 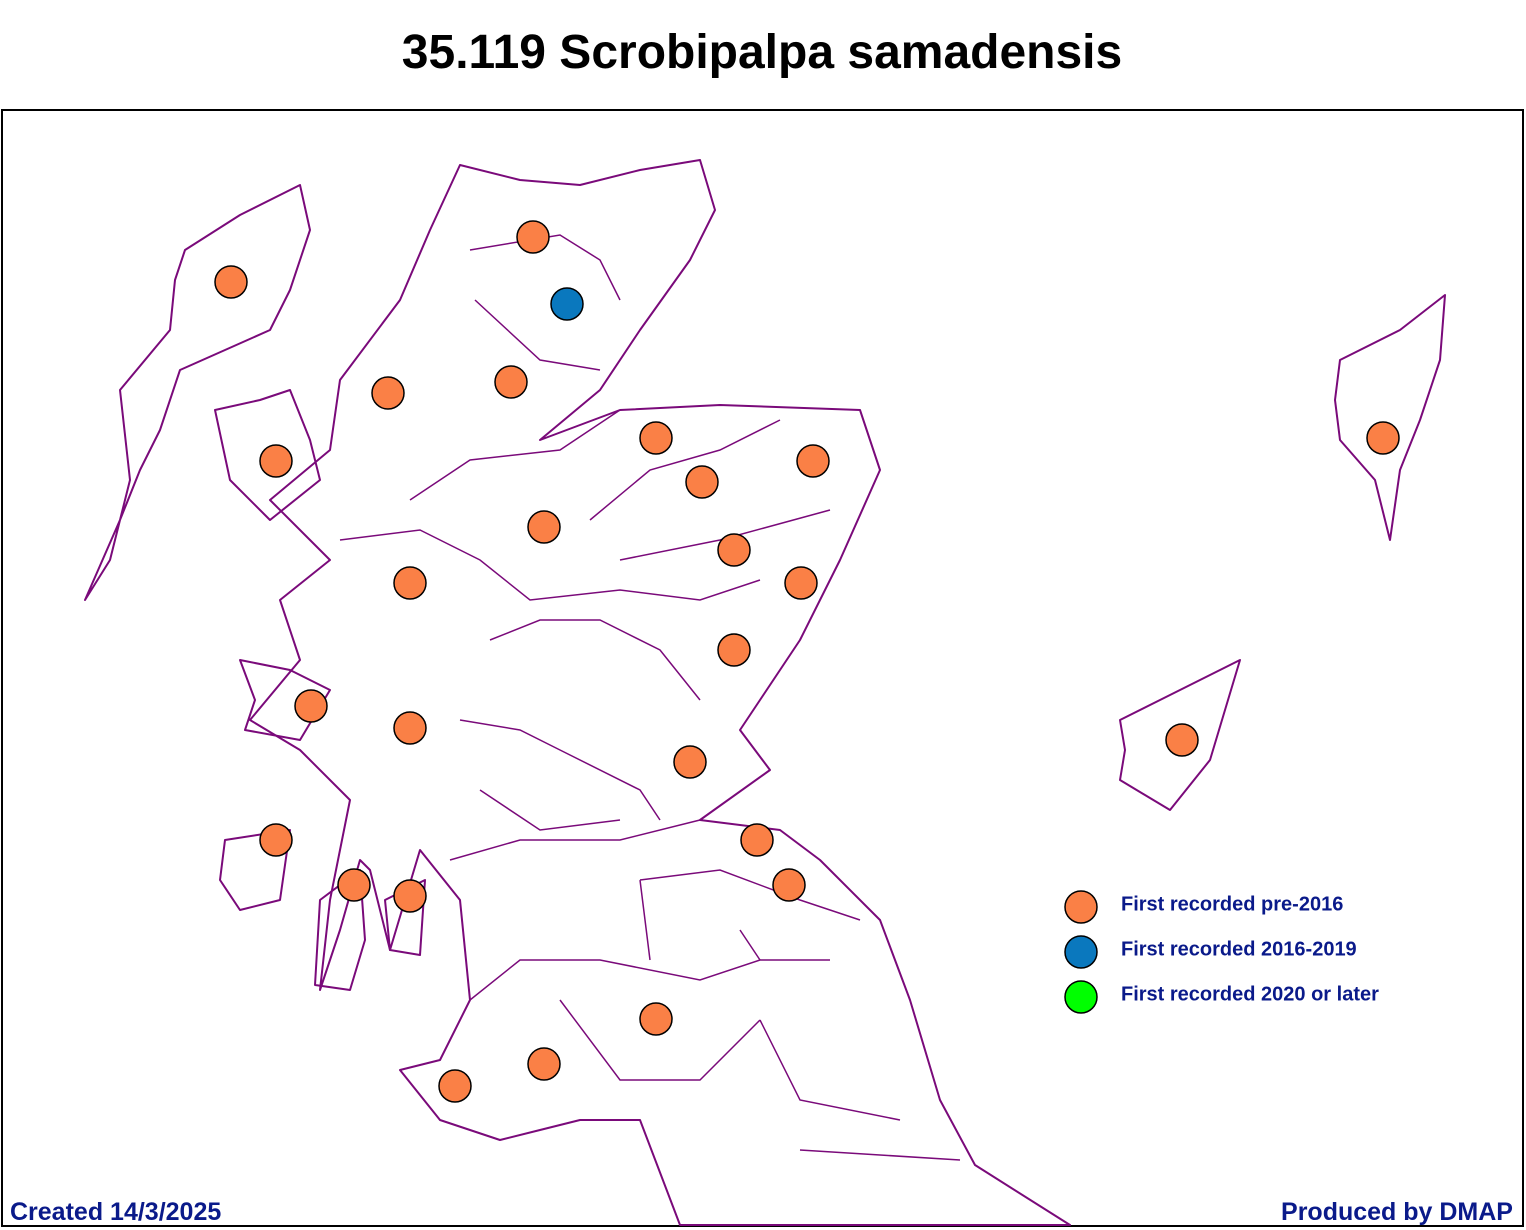 What do you see at coordinates (1390, 417) in the screenshot?
I see `shetland` at bounding box center [1390, 417].